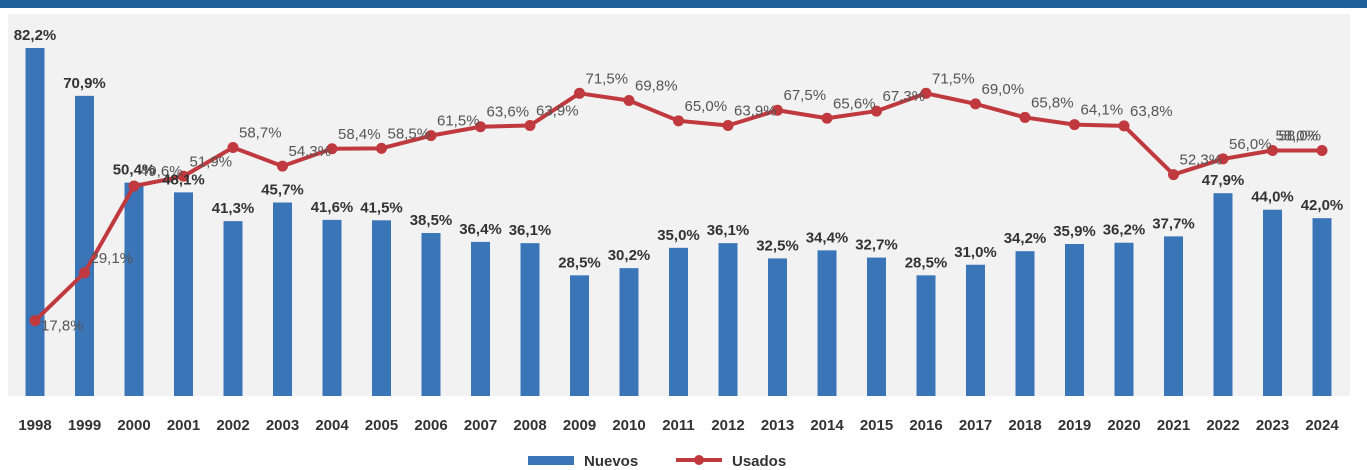  What do you see at coordinates (35, 321) in the screenshot?
I see `marker-usados-1998` at bounding box center [35, 321].